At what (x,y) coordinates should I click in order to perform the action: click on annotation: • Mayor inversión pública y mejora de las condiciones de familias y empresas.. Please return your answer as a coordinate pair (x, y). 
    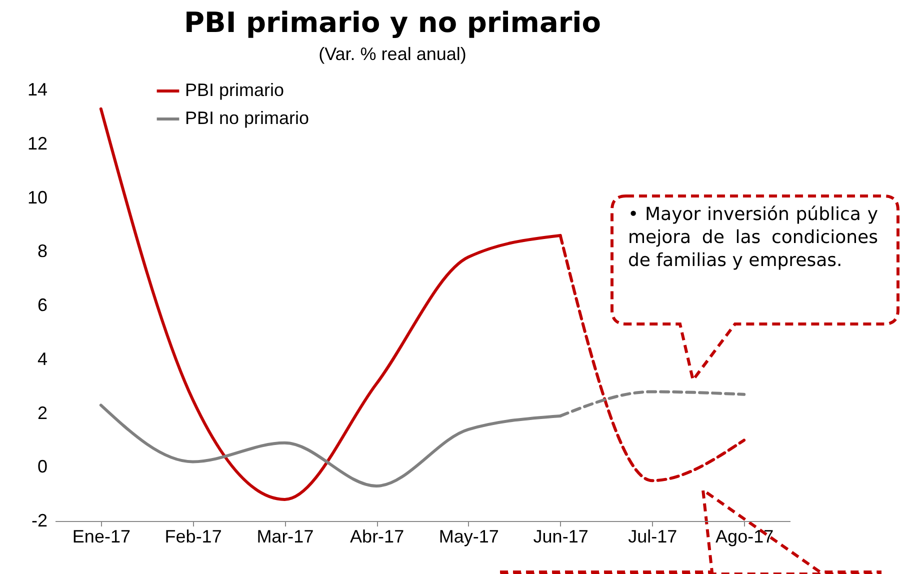
    Looking at the image, I should click on (753, 237).